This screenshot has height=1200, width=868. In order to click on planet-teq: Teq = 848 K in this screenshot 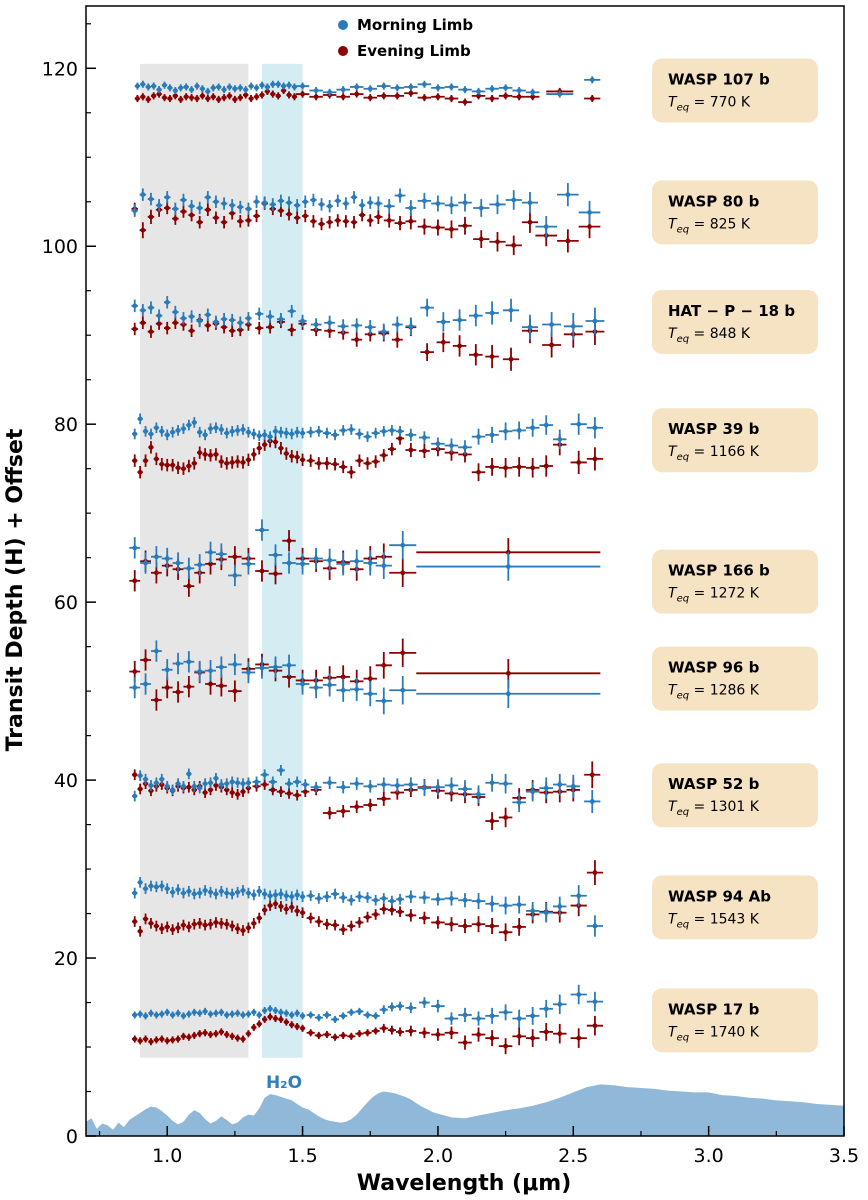, I will do `click(709, 335)`.